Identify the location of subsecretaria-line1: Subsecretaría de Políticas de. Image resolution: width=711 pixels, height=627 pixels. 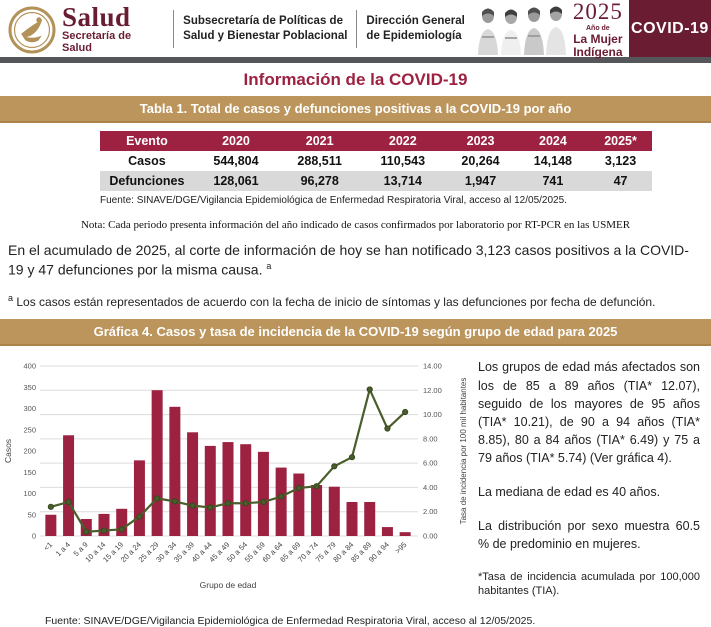
(263, 21).